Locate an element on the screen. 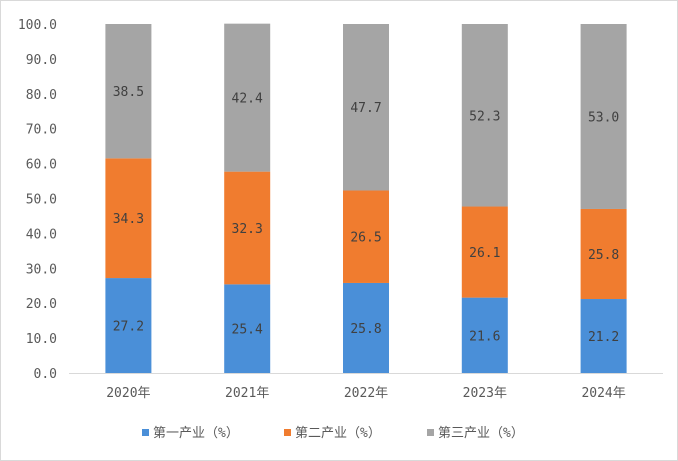 The height and width of the screenshot is (461, 678). data-label: 32.3 is located at coordinates (247, 229).